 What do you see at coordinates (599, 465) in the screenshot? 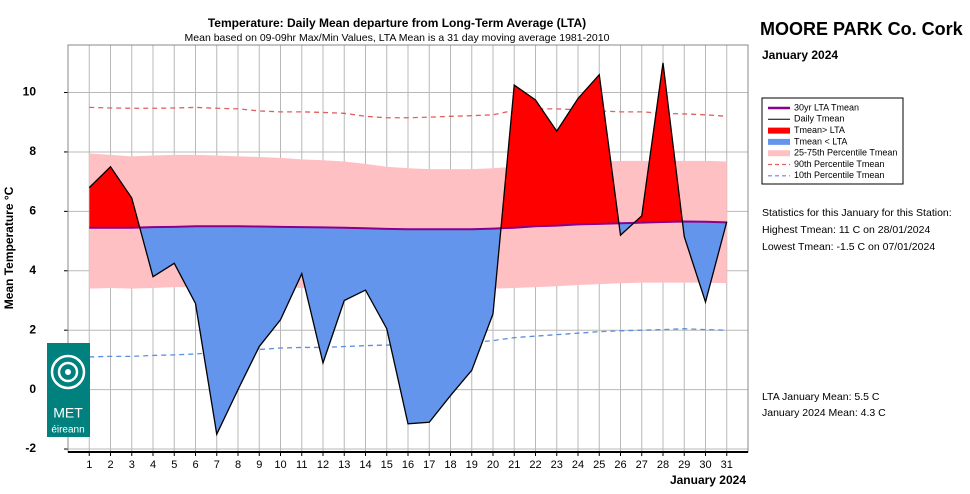
I see `x-tick-label: 25` at bounding box center [599, 465].